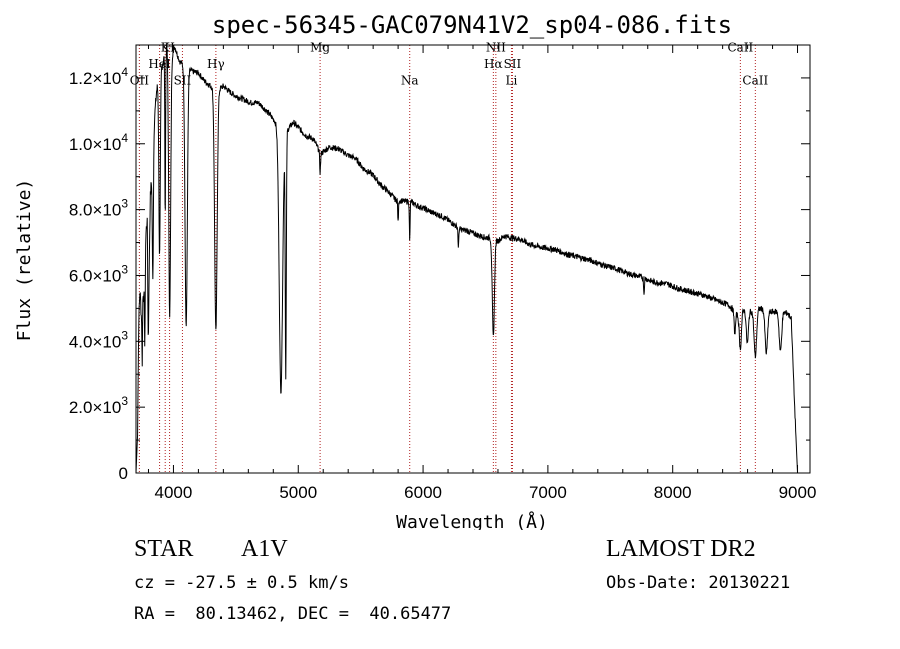 The width and height of the screenshot is (900, 649). Describe the element at coordinates (548, 492) in the screenshot. I see `x-tick-label: 7000` at that location.